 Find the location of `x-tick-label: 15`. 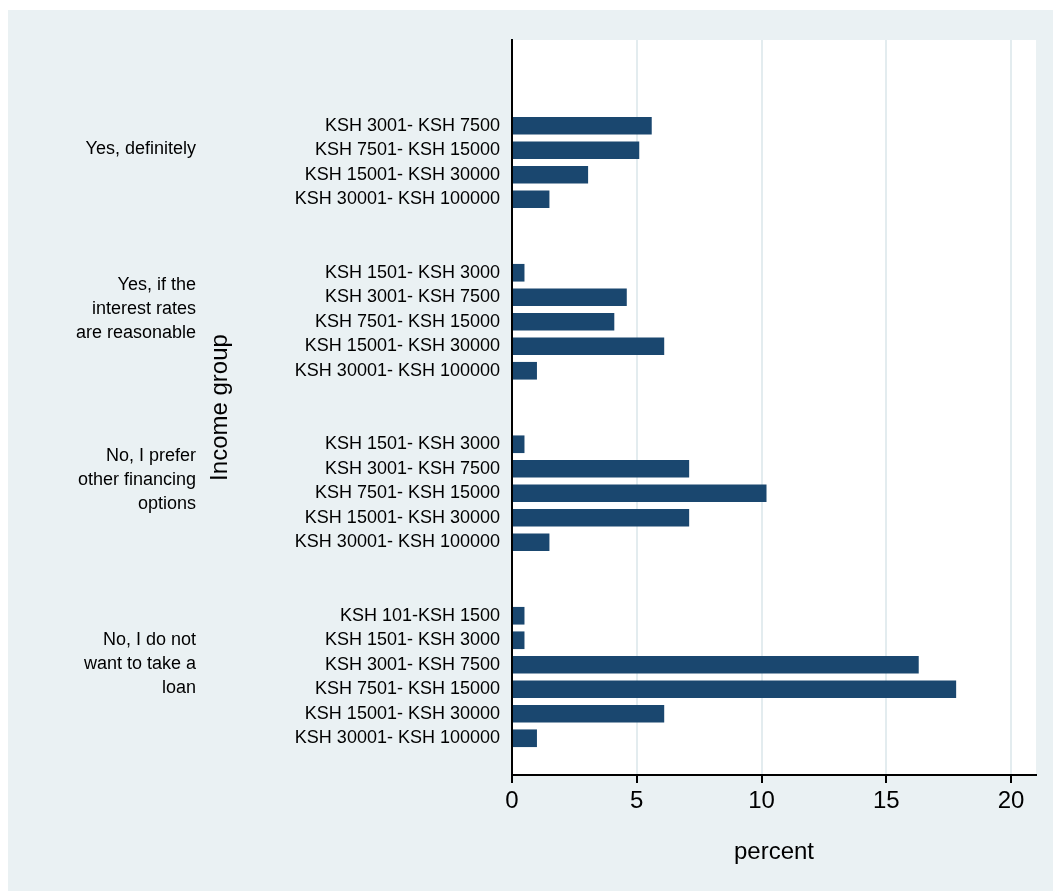

x-tick-label: 15 is located at coordinates (886, 800).